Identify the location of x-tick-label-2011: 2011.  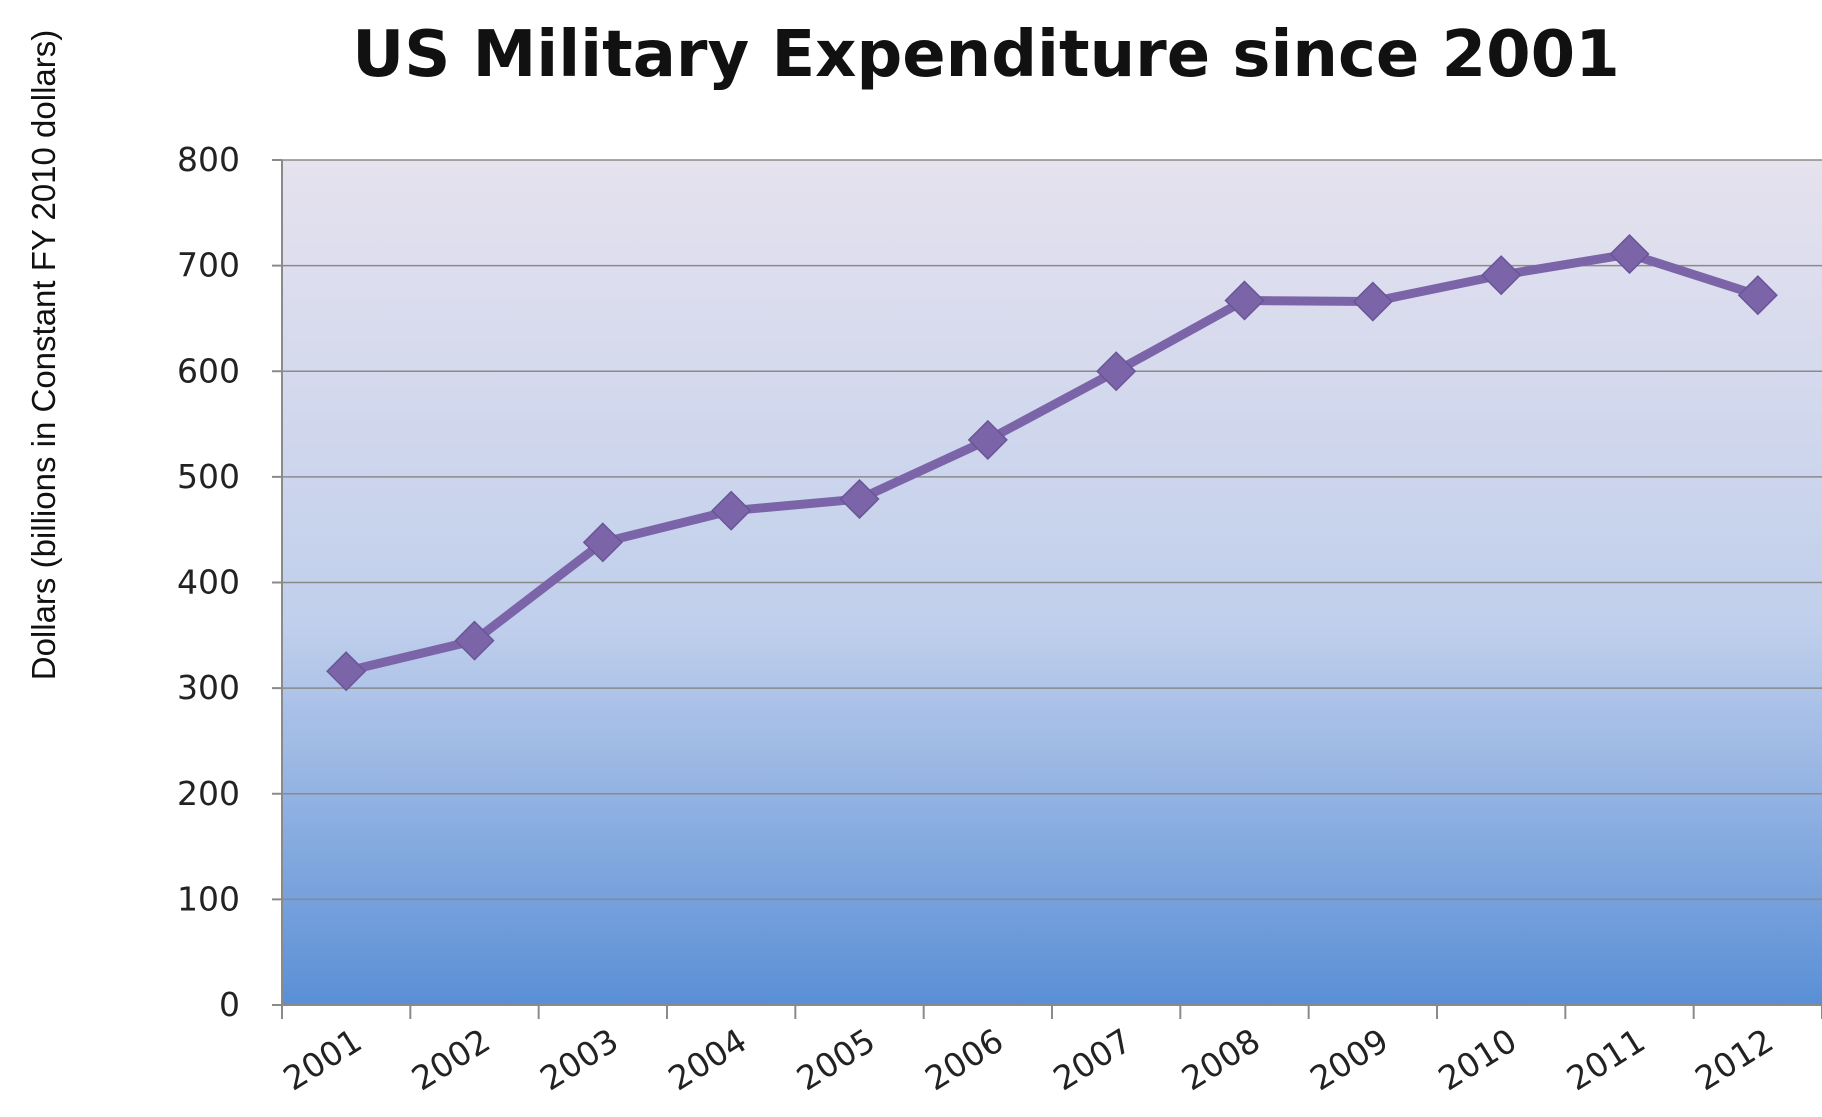
(1606, 1060).